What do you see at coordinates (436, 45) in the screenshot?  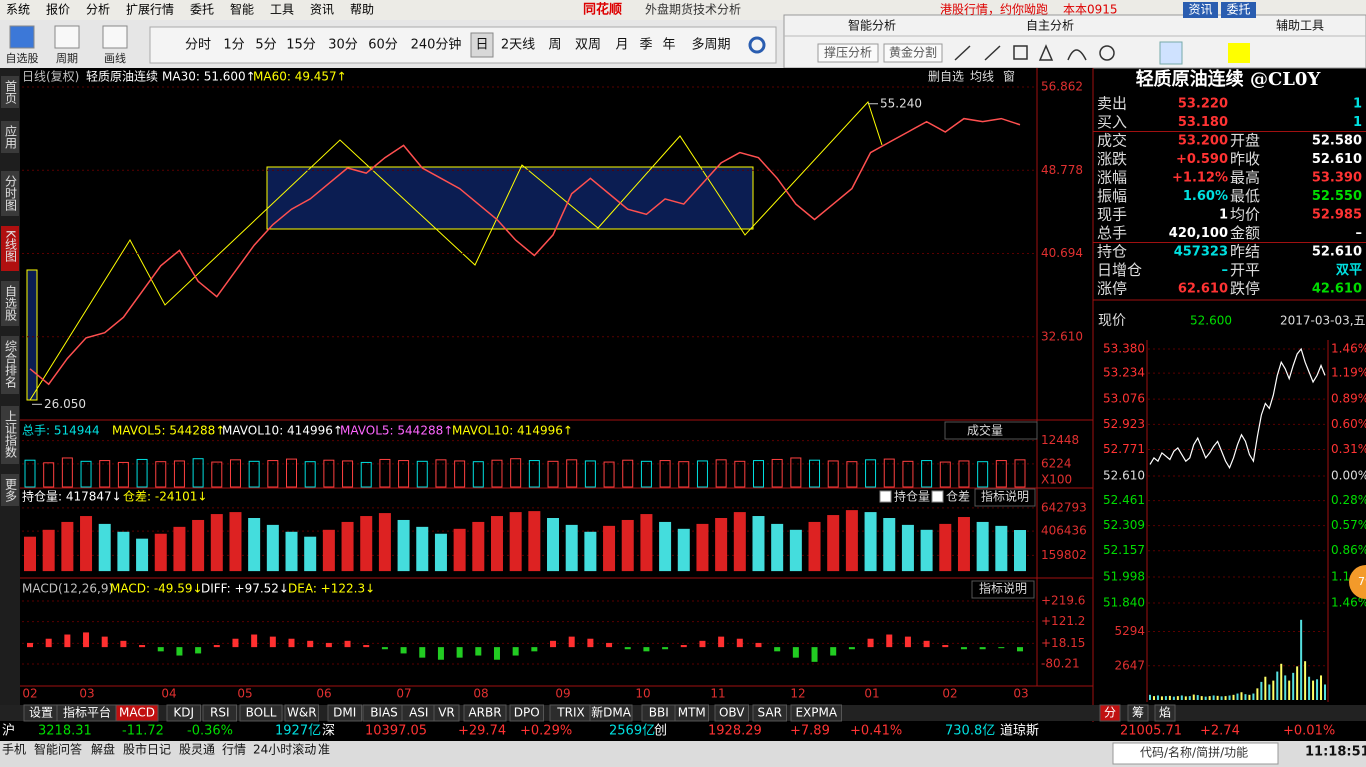 I see `period-button: 240分钟` at bounding box center [436, 45].